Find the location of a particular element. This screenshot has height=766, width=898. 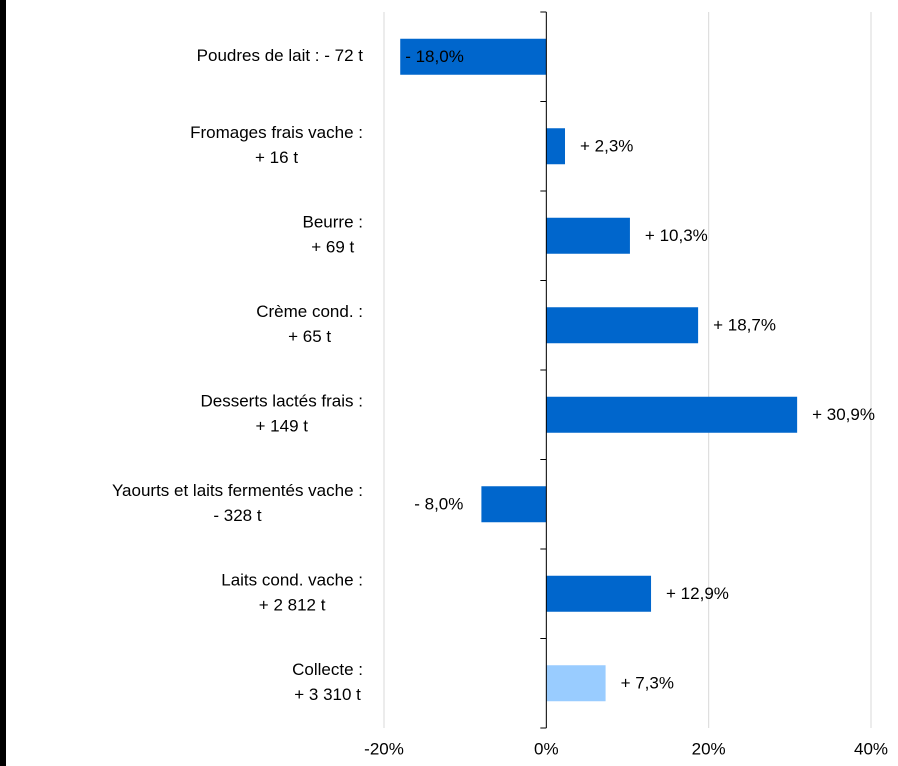

x-tick-label: 40% is located at coordinates (871, 748).